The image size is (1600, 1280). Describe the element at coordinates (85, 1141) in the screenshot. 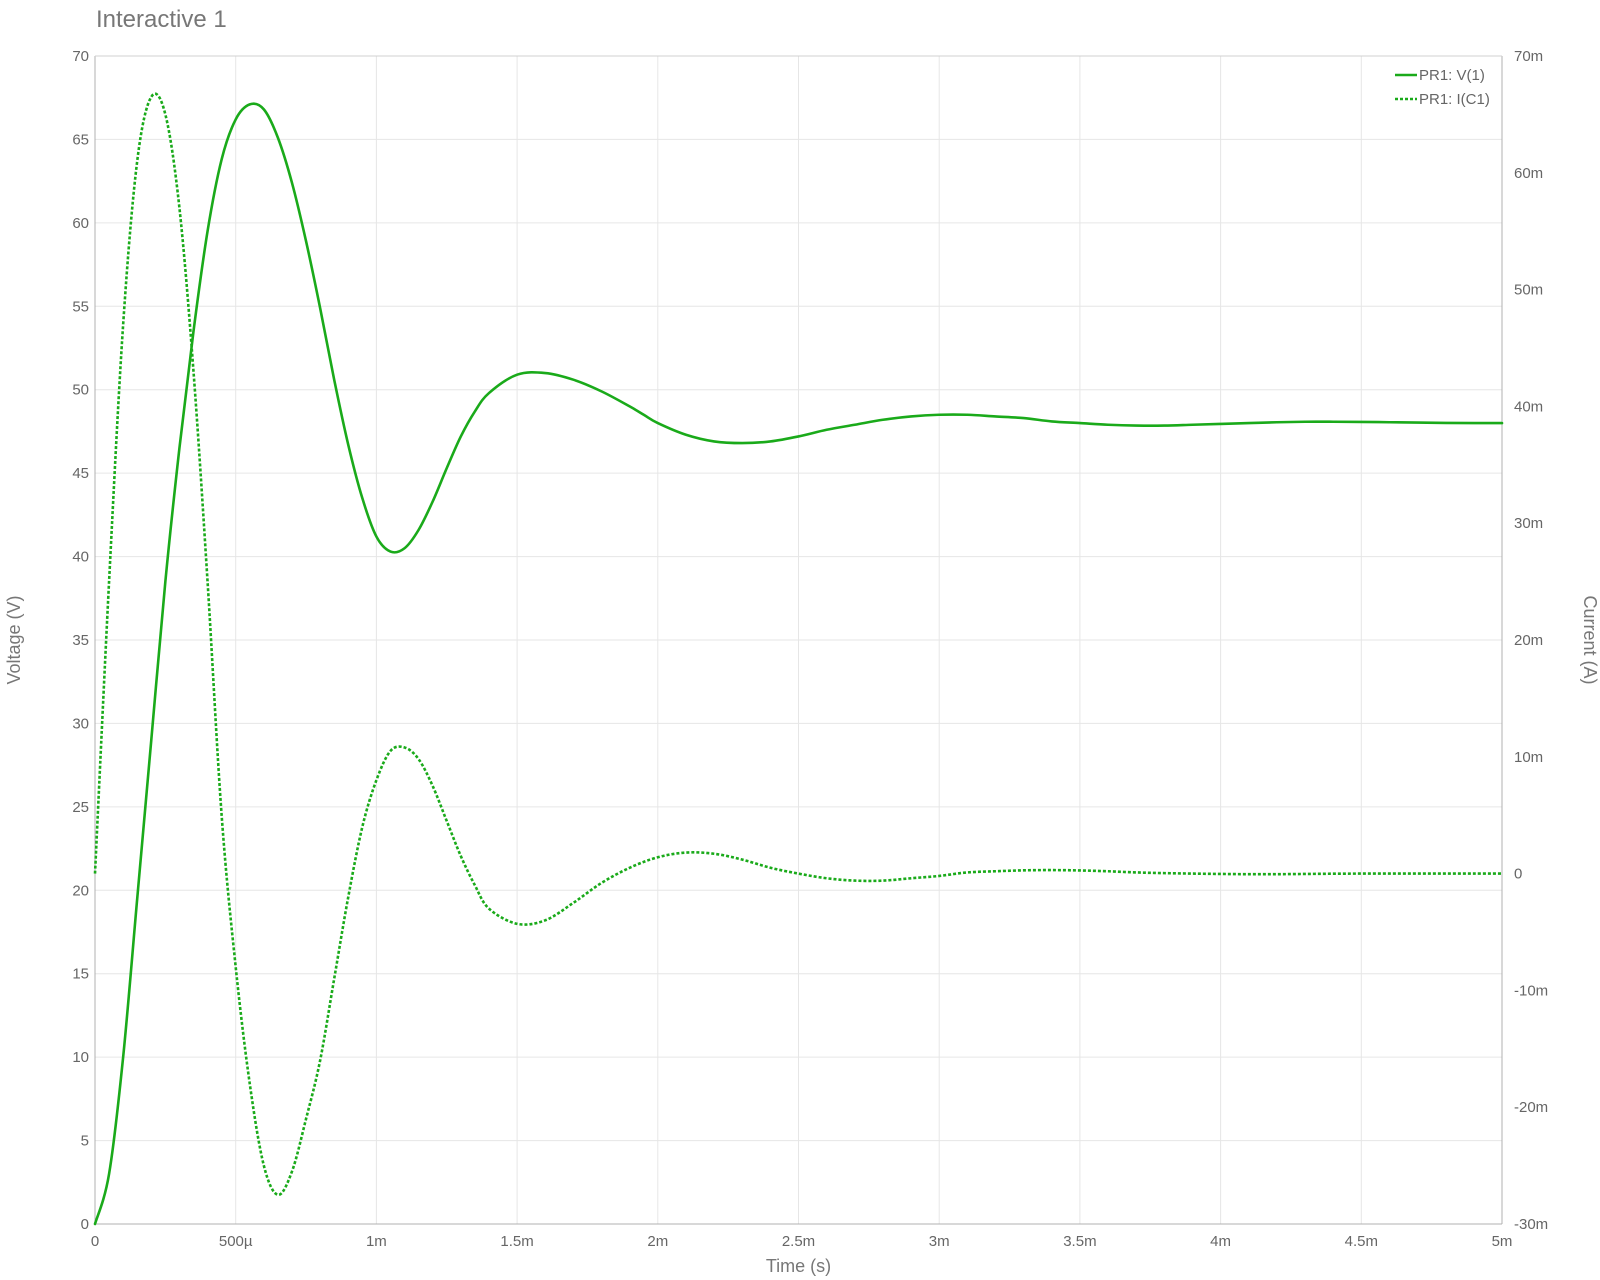

I see `y-tick-label: 5` at that location.